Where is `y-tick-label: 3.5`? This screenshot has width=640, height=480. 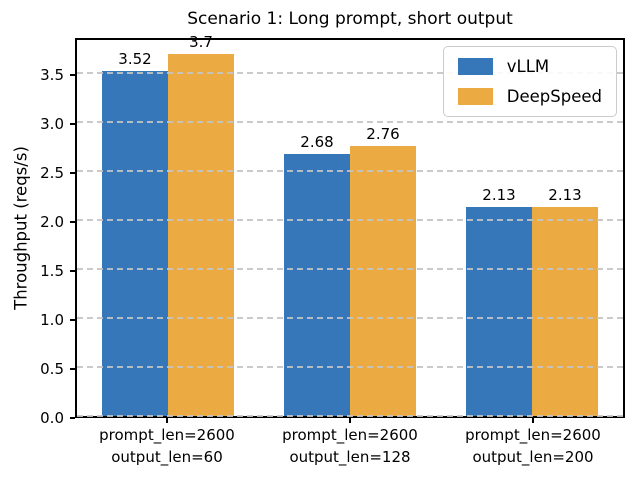 y-tick-label: 3.5 is located at coordinates (52, 75).